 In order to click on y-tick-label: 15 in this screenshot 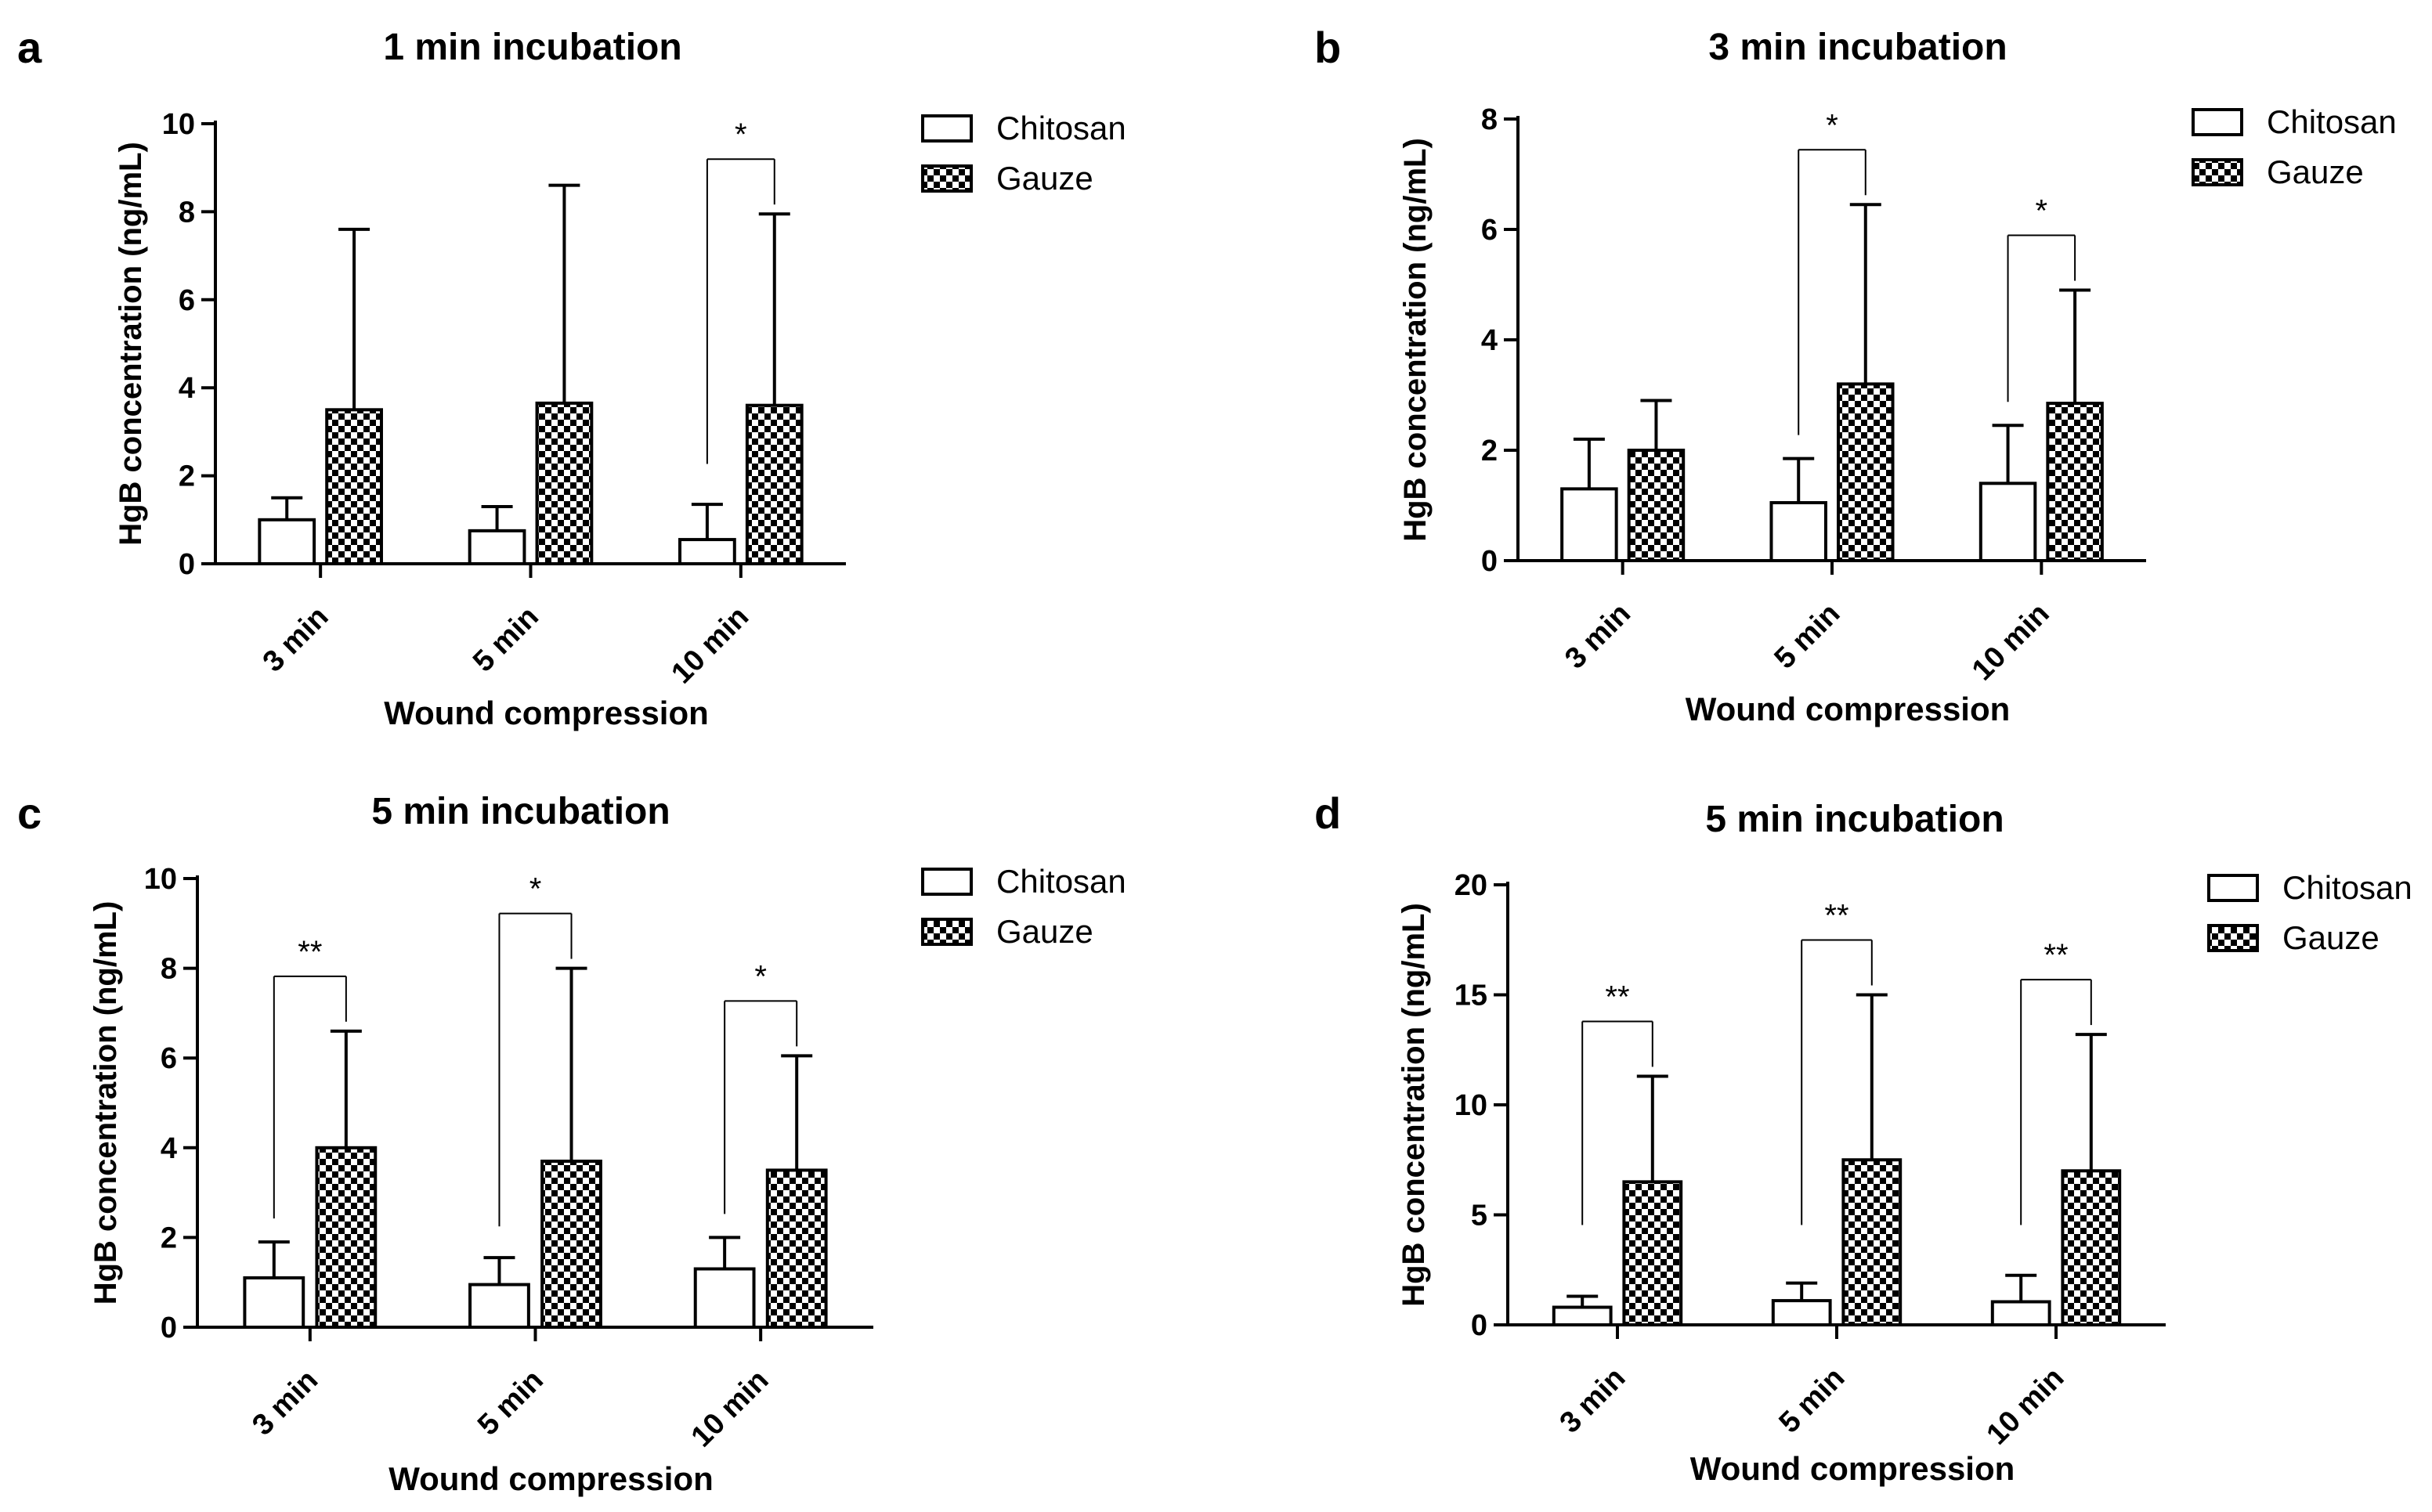, I will do `click(1471, 996)`.